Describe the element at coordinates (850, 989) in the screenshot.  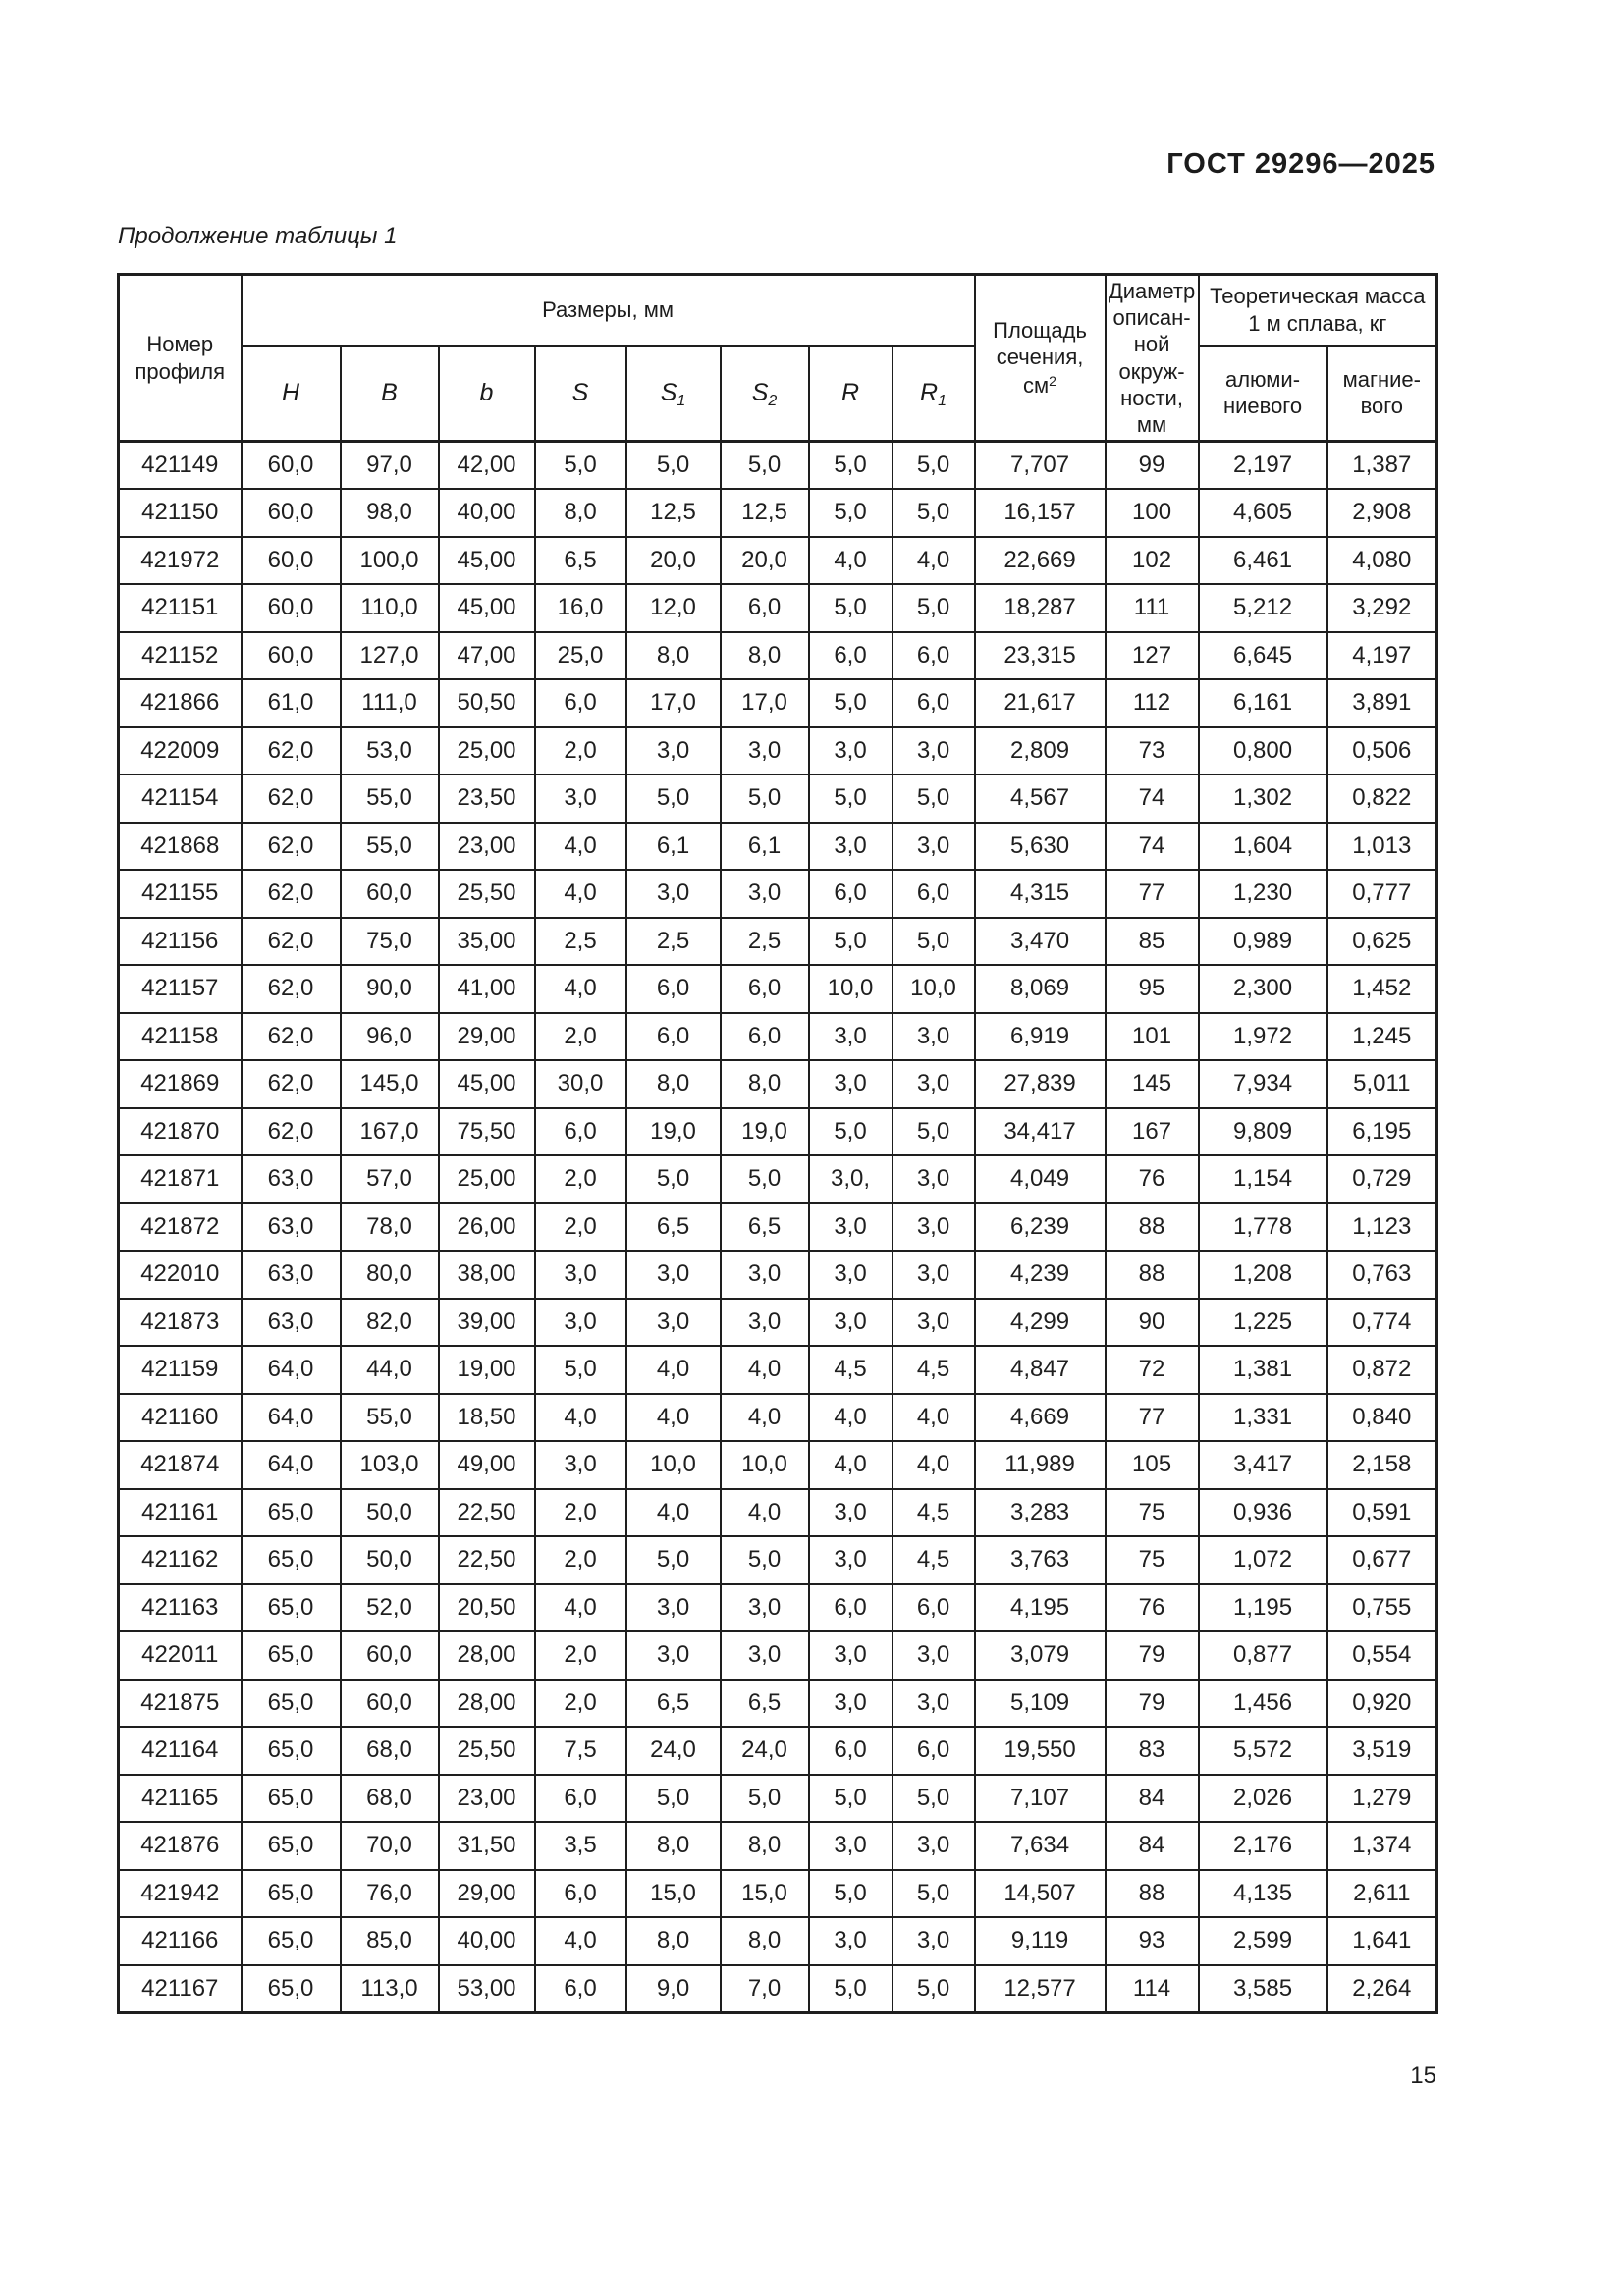
I see `value-cell: 10,0` at that location.